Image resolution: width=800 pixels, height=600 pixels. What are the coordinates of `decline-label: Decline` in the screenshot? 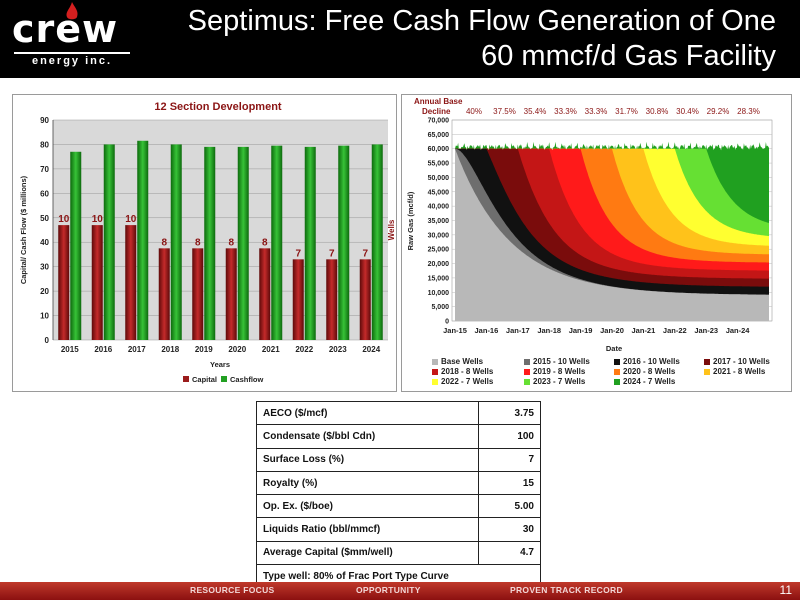 It's located at (436, 111).